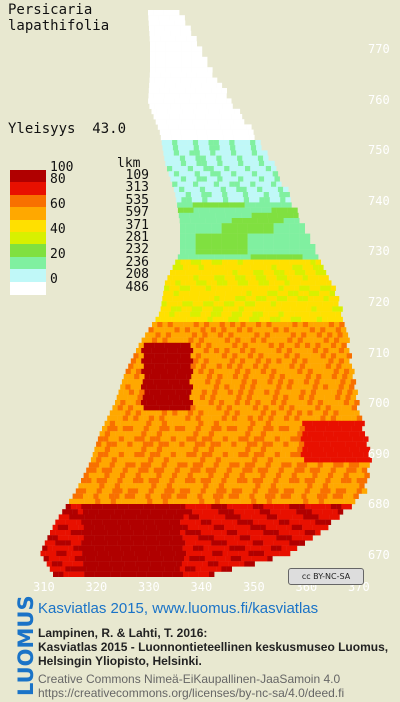  What do you see at coordinates (137, 287) in the screenshot?
I see `legend-count: 486` at bounding box center [137, 287].